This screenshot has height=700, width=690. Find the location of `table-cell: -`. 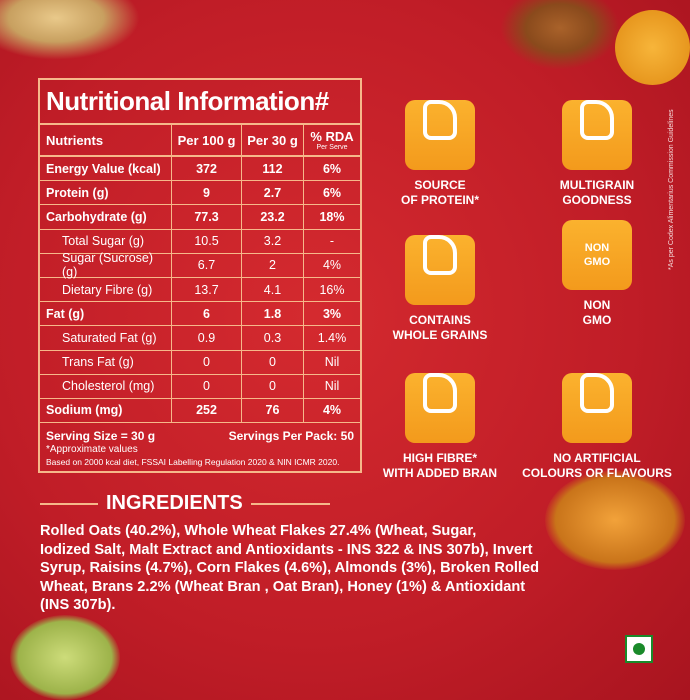

table-cell: - is located at coordinates (332, 241).